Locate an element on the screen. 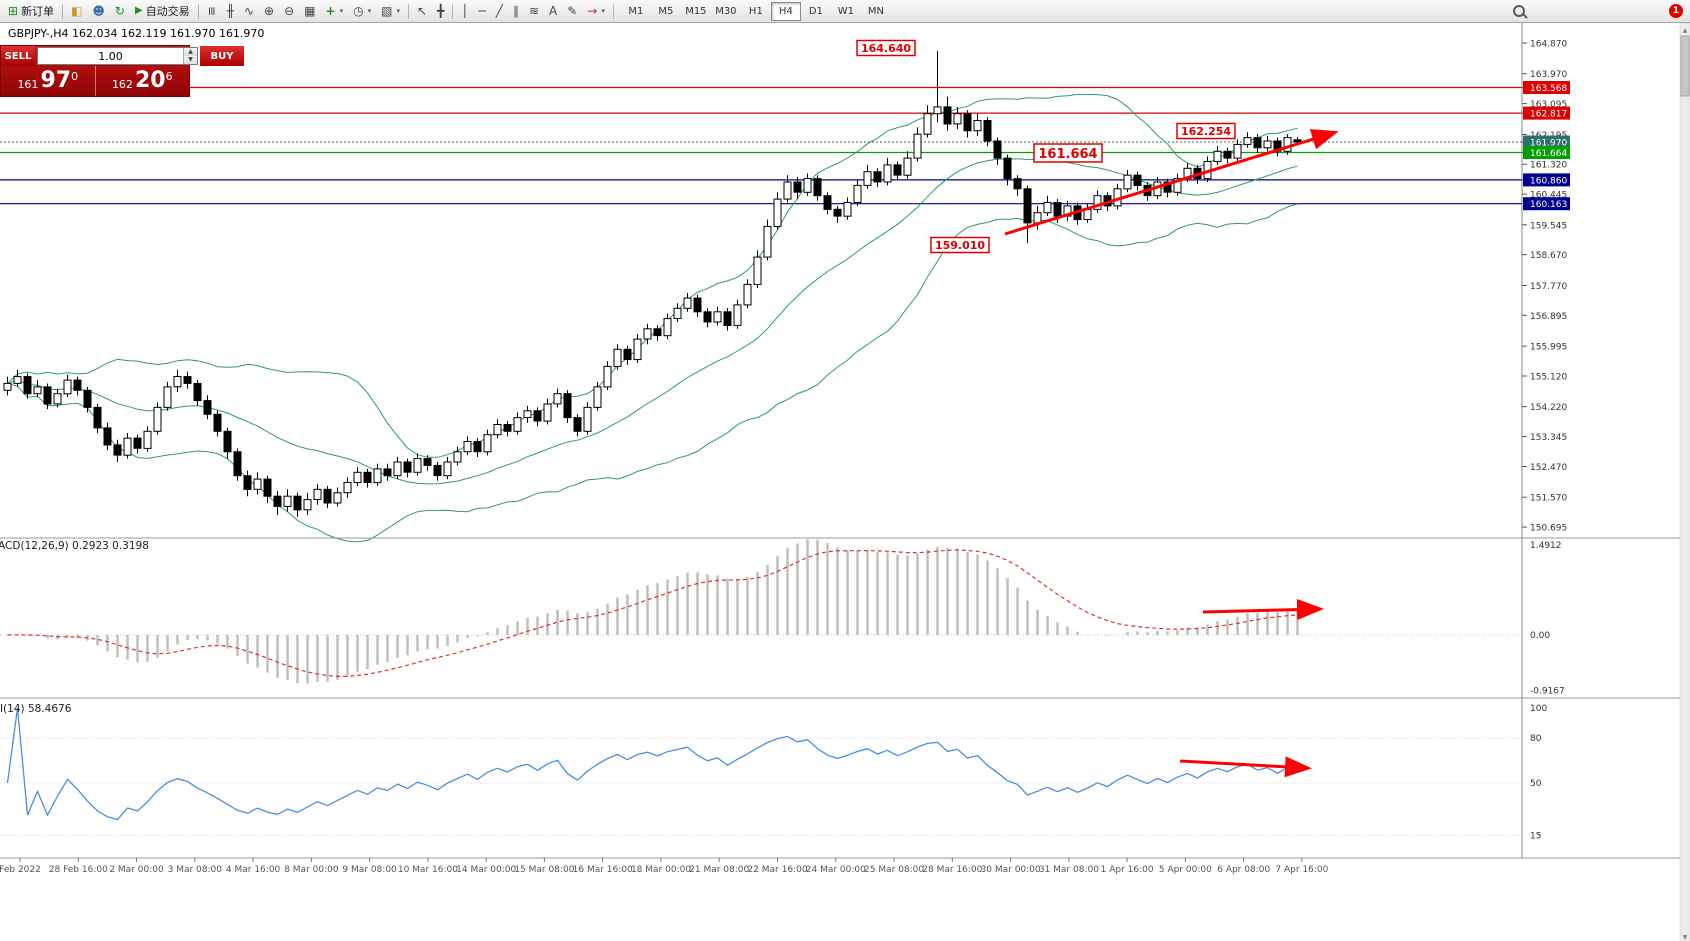 The width and height of the screenshot is (1690, 941). svg-text: 18 Mar 00:00 is located at coordinates (661, 870).